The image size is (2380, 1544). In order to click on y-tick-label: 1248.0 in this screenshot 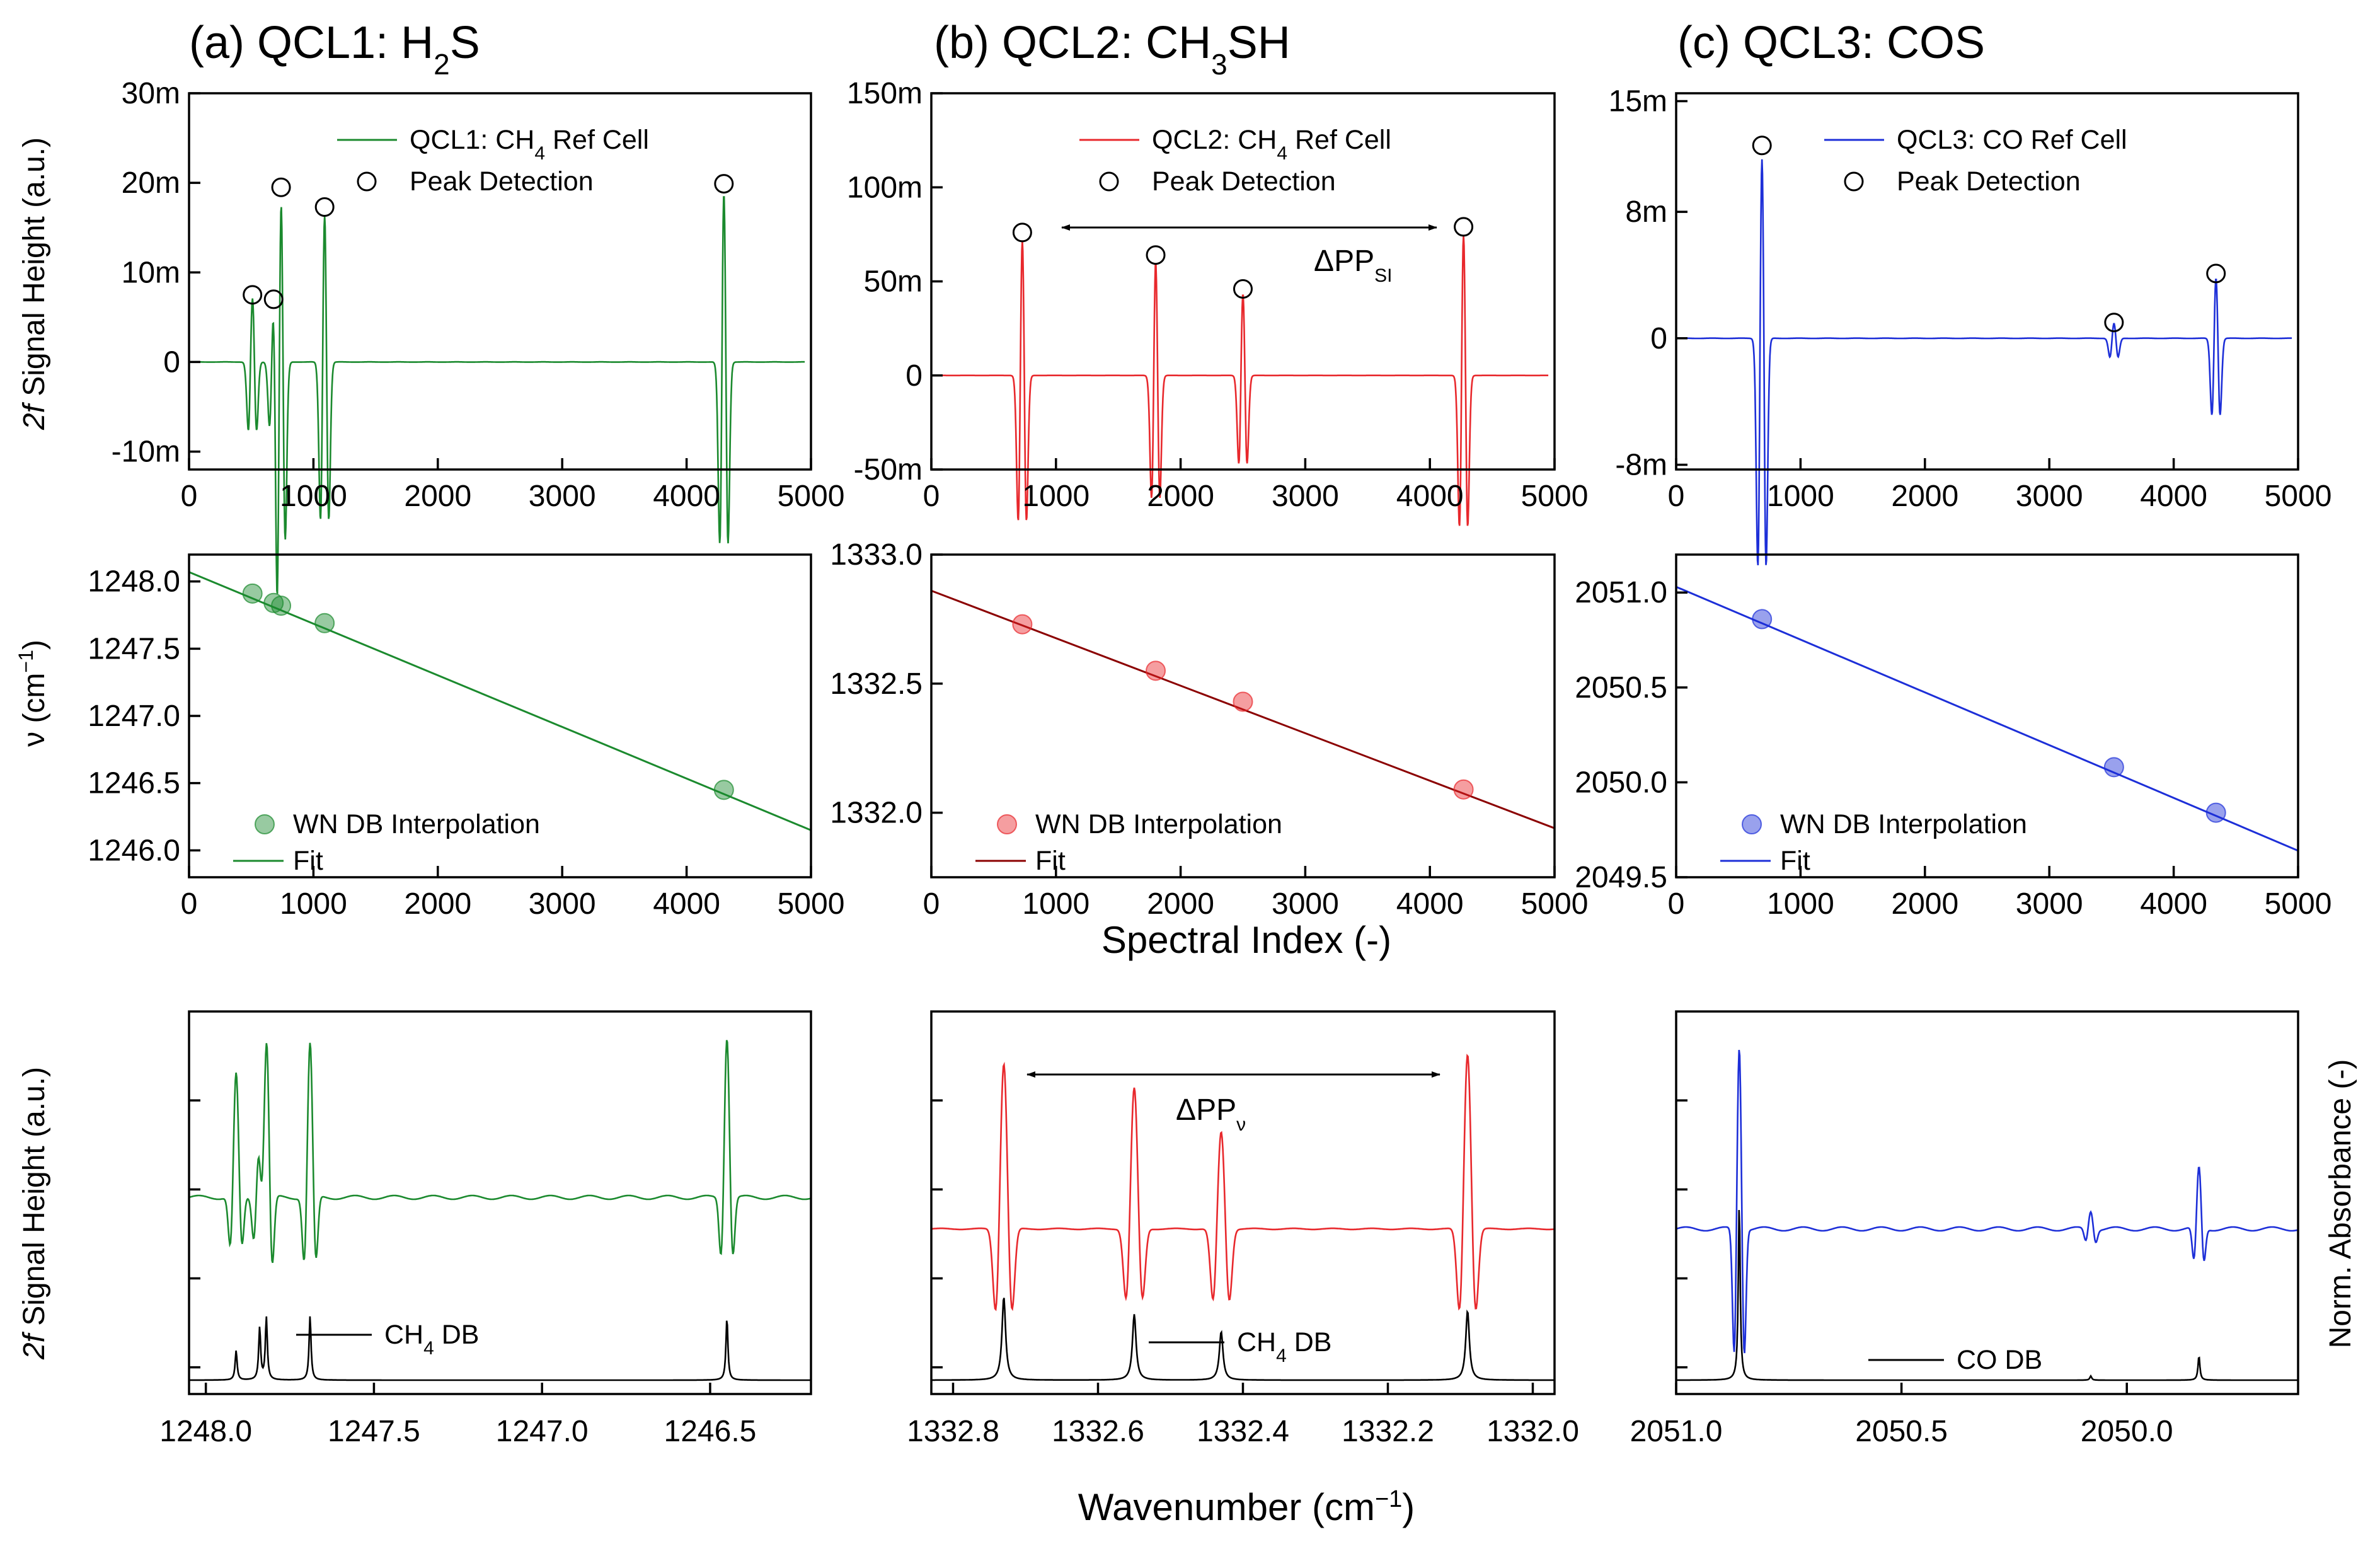, I will do `click(134, 582)`.